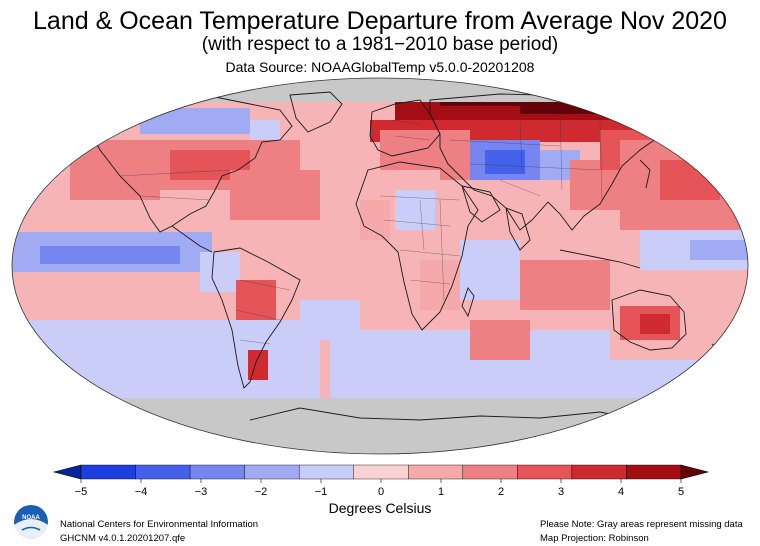  What do you see at coordinates (600, 259) in the screenshot?
I see `indonesia-outline` at bounding box center [600, 259].